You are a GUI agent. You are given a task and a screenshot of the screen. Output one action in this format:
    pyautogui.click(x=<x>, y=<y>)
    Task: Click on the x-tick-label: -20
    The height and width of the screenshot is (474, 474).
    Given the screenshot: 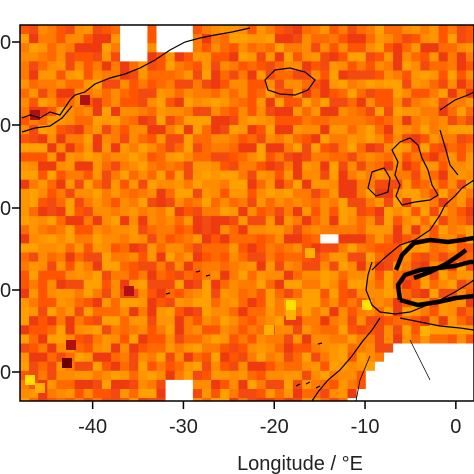 What is the action you would take?
    pyautogui.click(x=274, y=427)
    